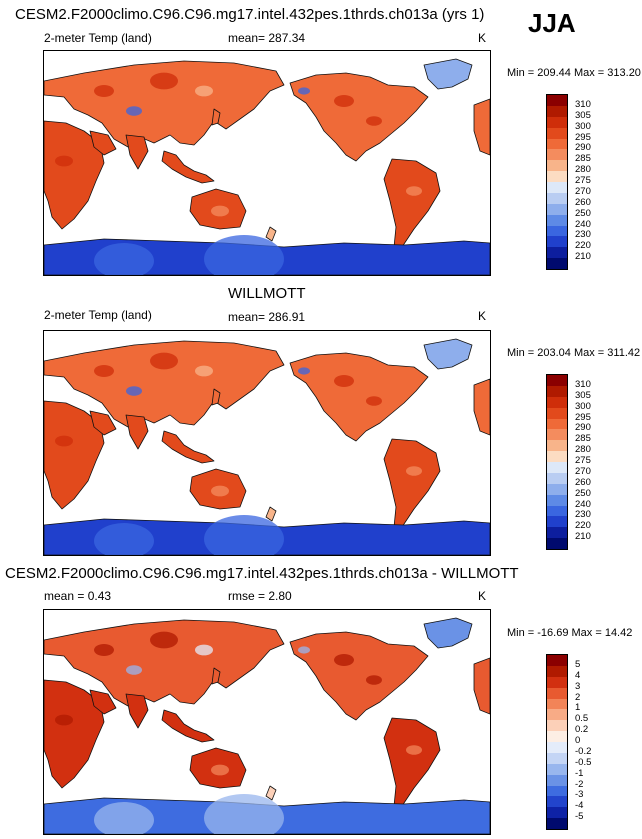  I want to click on colorbar-level-label: 1, so click(578, 708).